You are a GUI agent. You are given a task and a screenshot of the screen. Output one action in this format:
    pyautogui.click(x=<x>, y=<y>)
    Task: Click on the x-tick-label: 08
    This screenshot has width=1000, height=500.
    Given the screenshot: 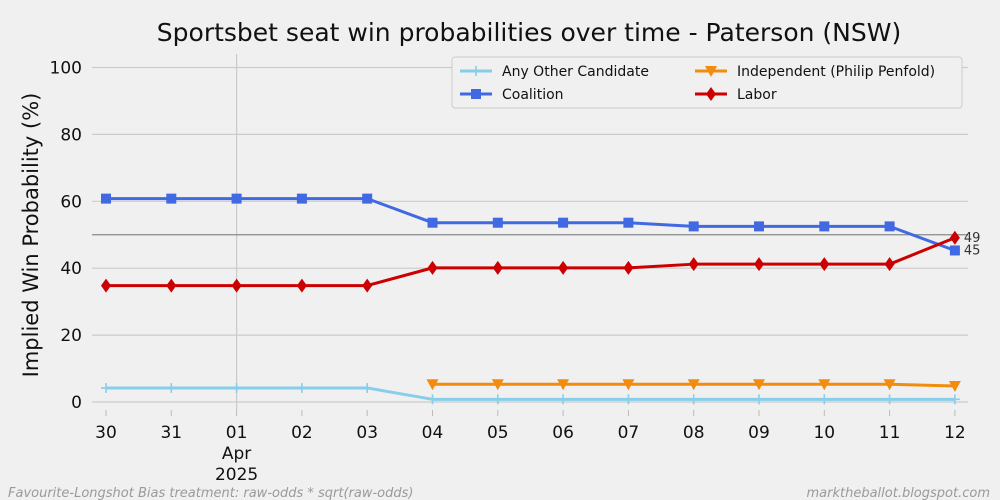 What is the action you would take?
    pyautogui.click(x=694, y=433)
    